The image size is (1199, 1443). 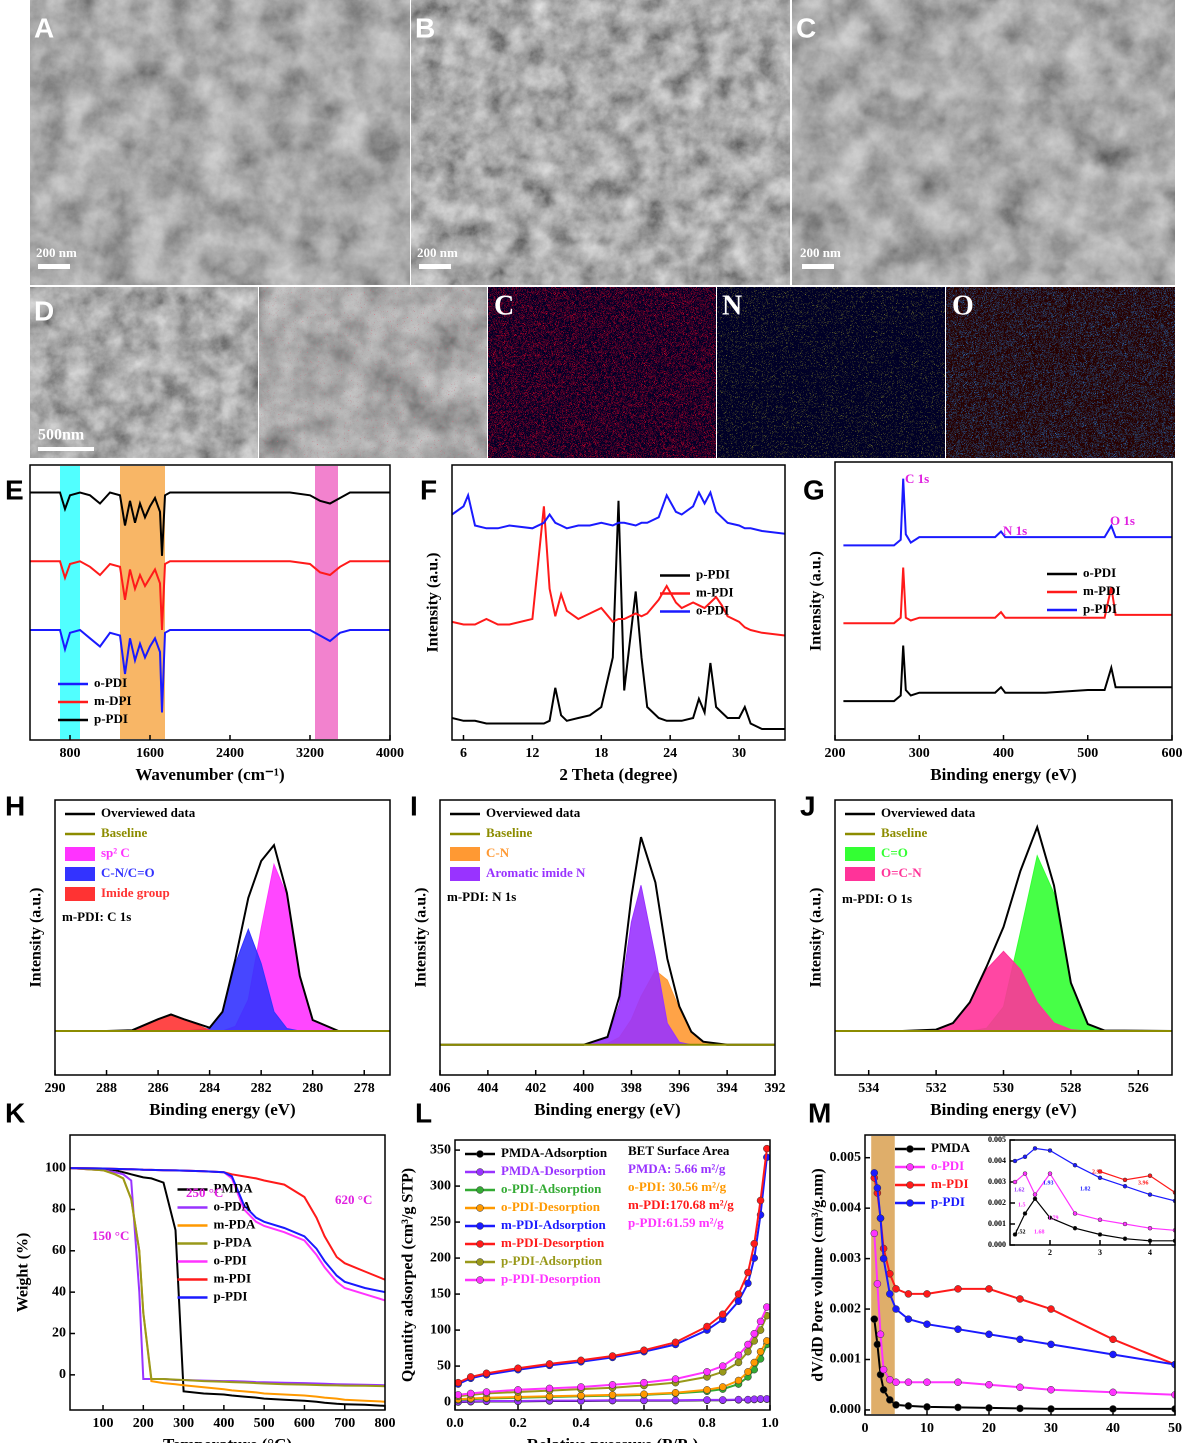 I want to click on x-tick-label: 200, so click(x=143, y=1423).